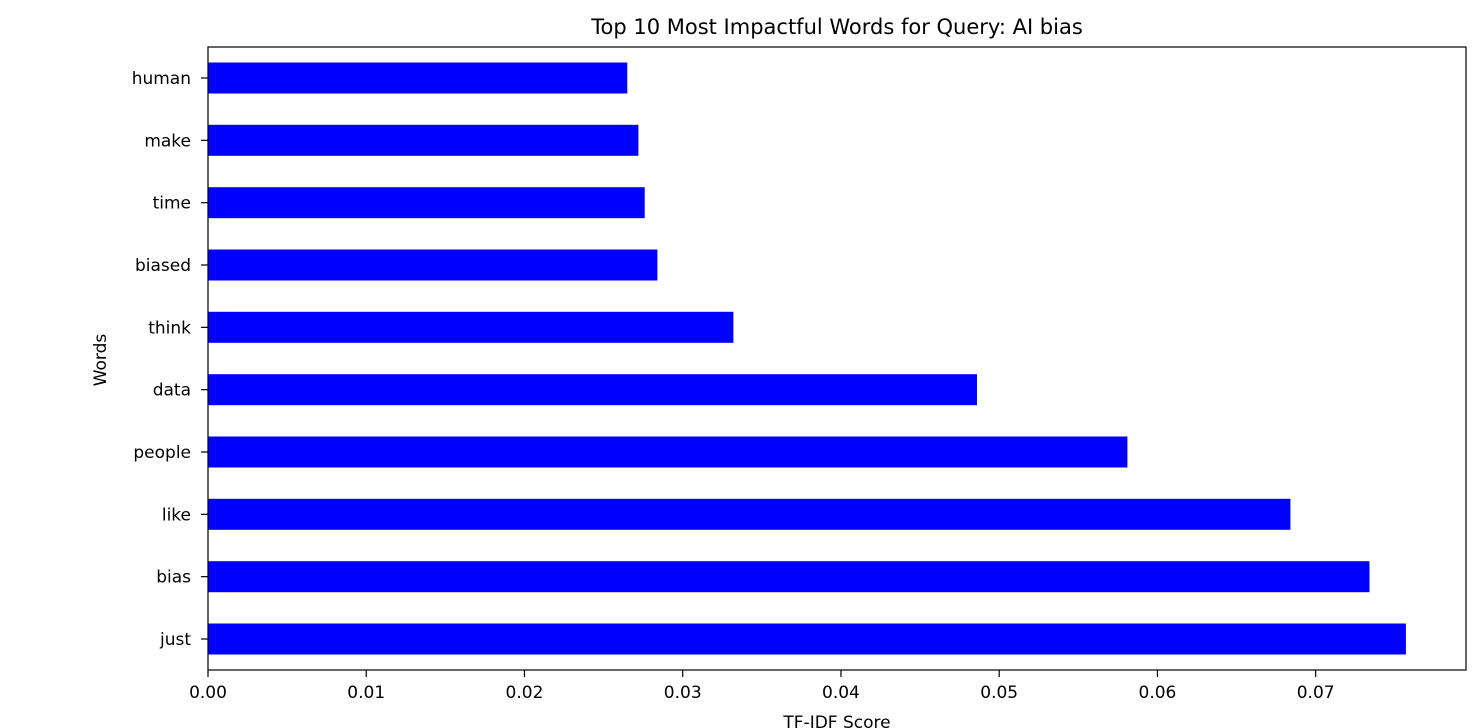  Describe the element at coordinates (161, 79) in the screenshot. I see `y-tick-label: human` at that location.